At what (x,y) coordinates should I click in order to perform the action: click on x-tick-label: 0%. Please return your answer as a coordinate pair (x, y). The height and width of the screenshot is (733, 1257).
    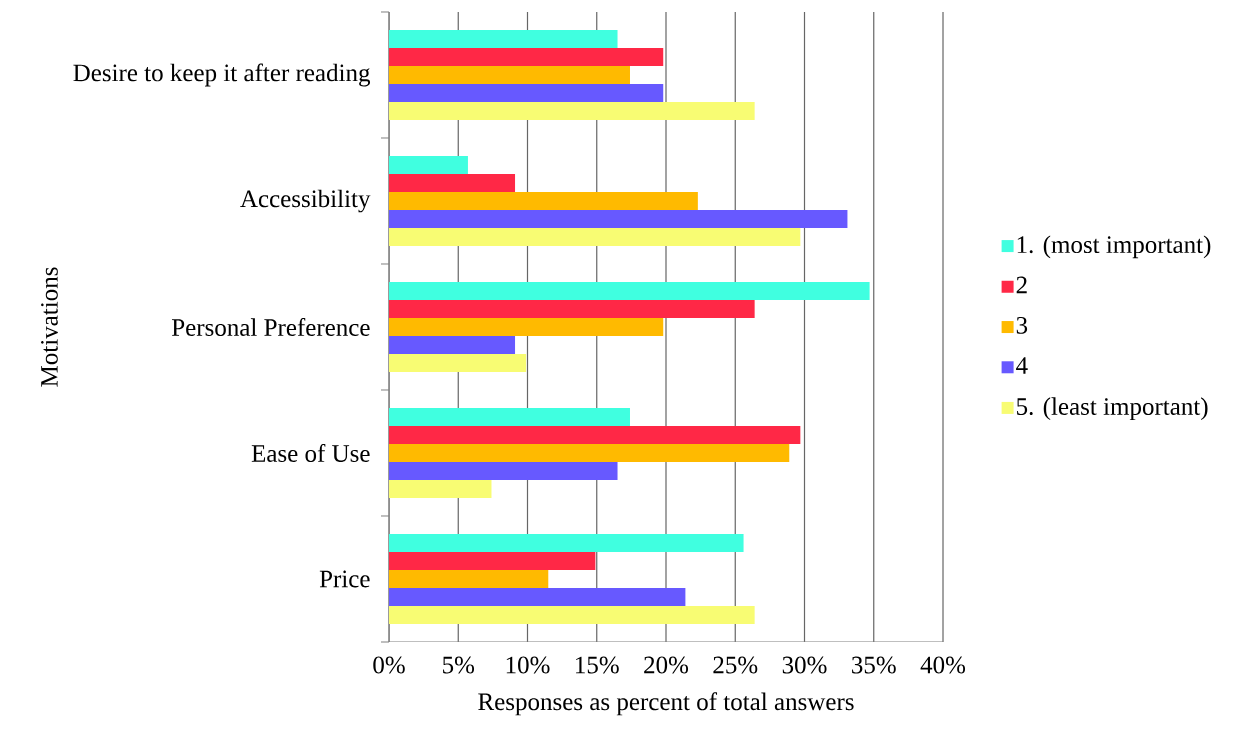
    Looking at the image, I should click on (389, 665).